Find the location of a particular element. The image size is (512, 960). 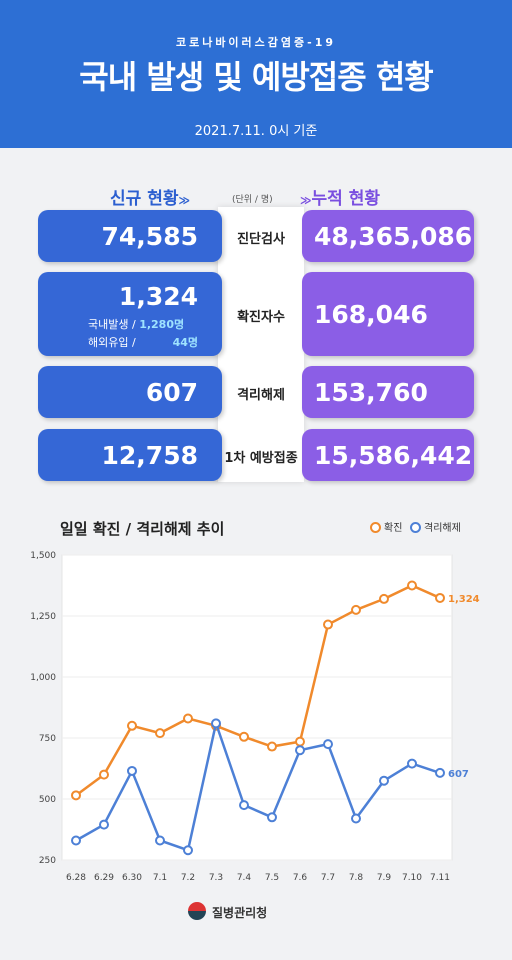

header-date: 2021.7.11. 0시 기준 is located at coordinates (256, 131).